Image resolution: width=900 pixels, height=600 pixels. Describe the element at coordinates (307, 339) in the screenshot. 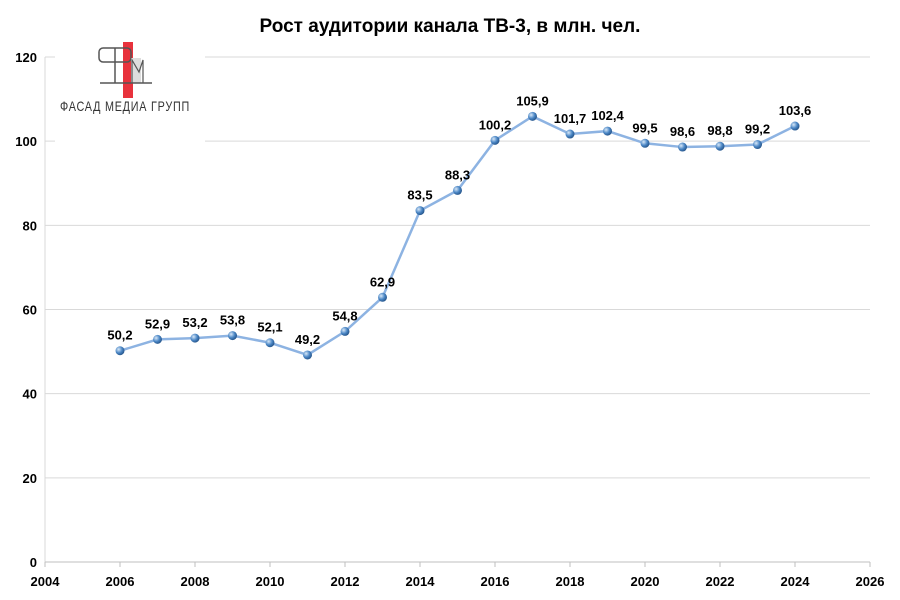

I see `data-label: 49,2` at that location.